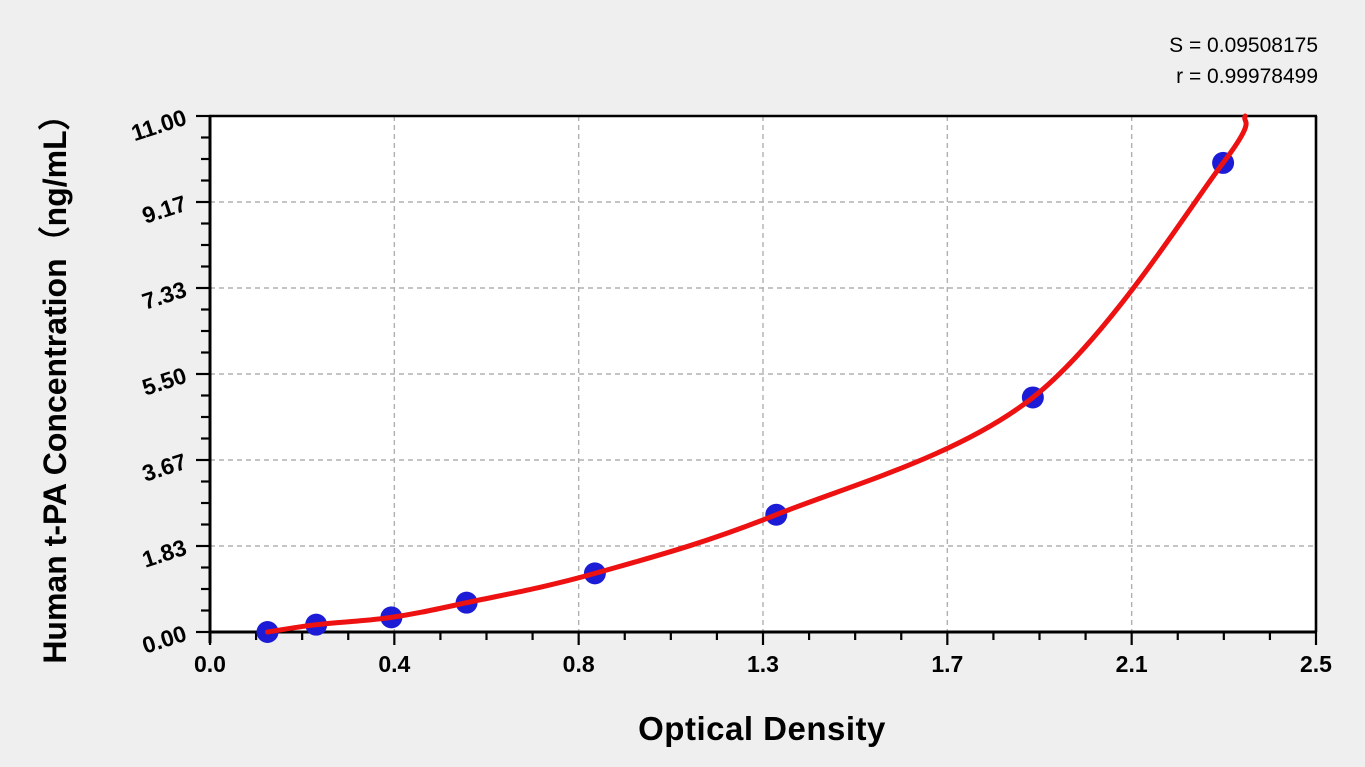 The height and width of the screenshot is (767, 1365). I want to click on x-tick-label: 2.5, so click(1316, 664).